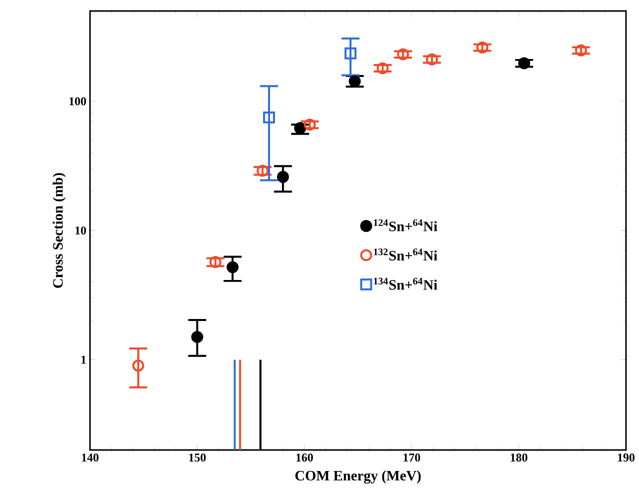 The image size is (639, 501). Describe the element at coordinates (358, 477) in the screenshot. I see `x-axis-title: COM Energy (MeV)` at that location.